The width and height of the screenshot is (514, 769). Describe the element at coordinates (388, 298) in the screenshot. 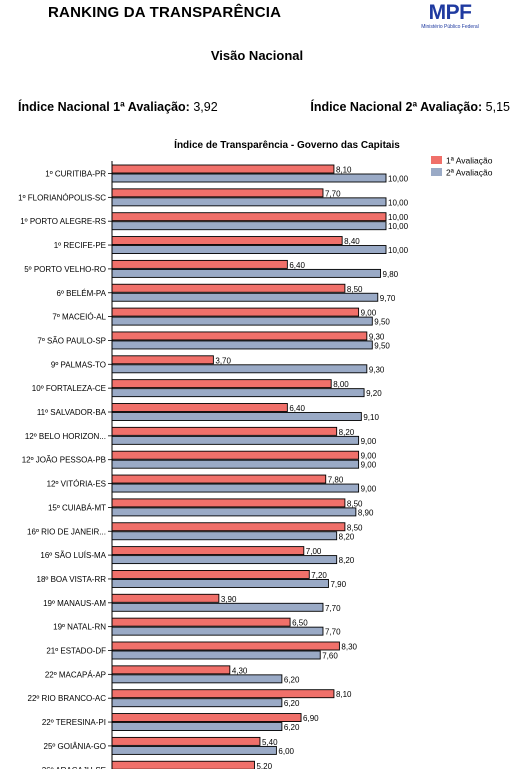

I see `data-label-second-evaluation: 9,70` at that location.